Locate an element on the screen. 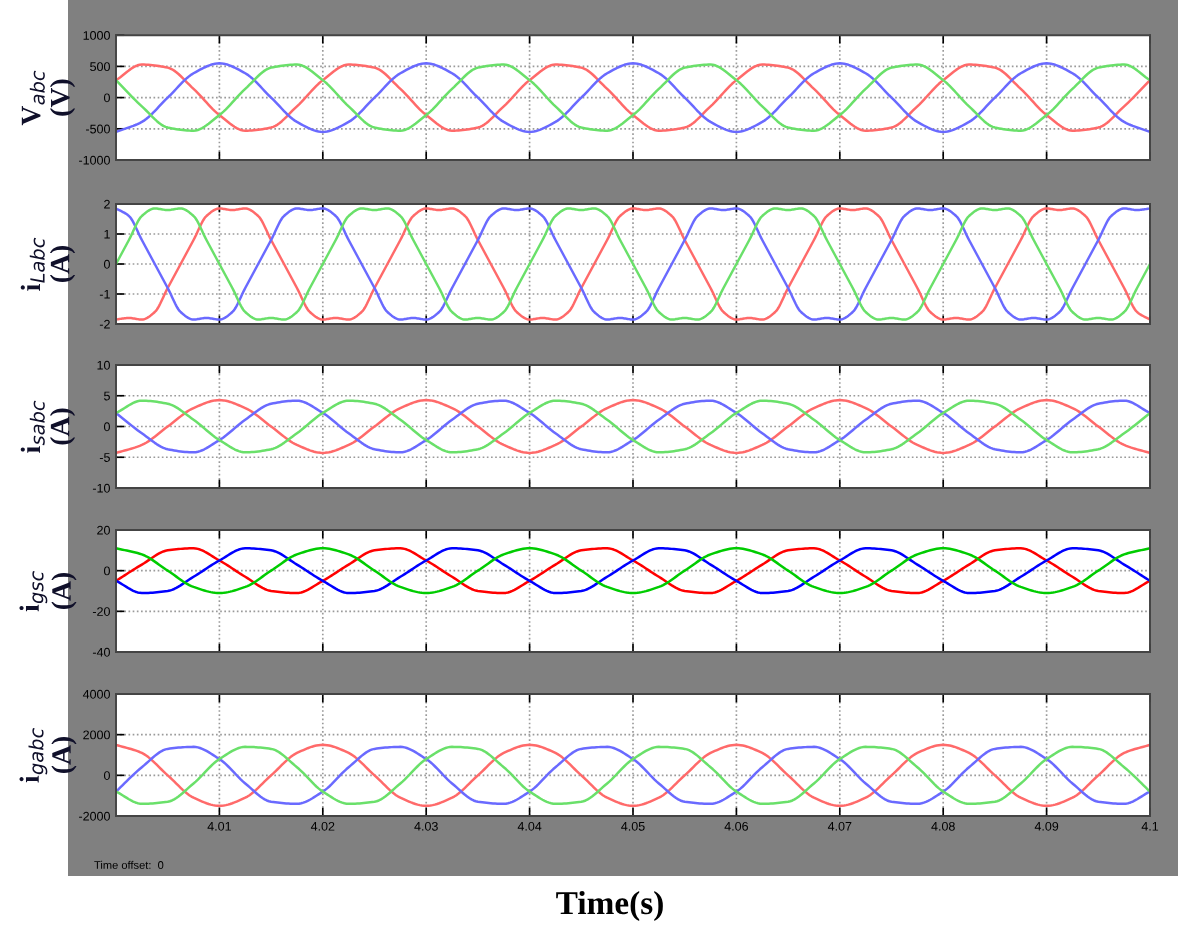 The image size is (1178, 936). y-axis-title: i$_{Labc}$ (A) is located at coordinates (48, 264).